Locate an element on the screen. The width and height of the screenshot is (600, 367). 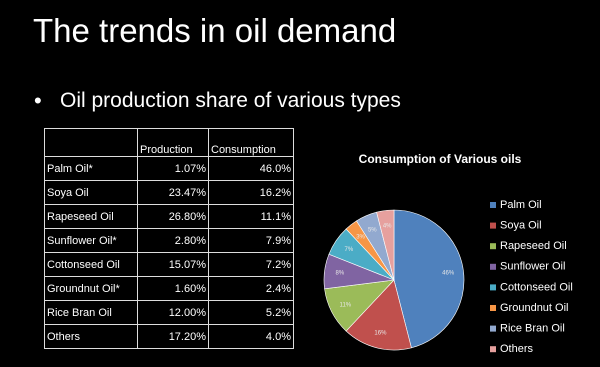
slice-label: 3% is located at coordinates (360, 237).